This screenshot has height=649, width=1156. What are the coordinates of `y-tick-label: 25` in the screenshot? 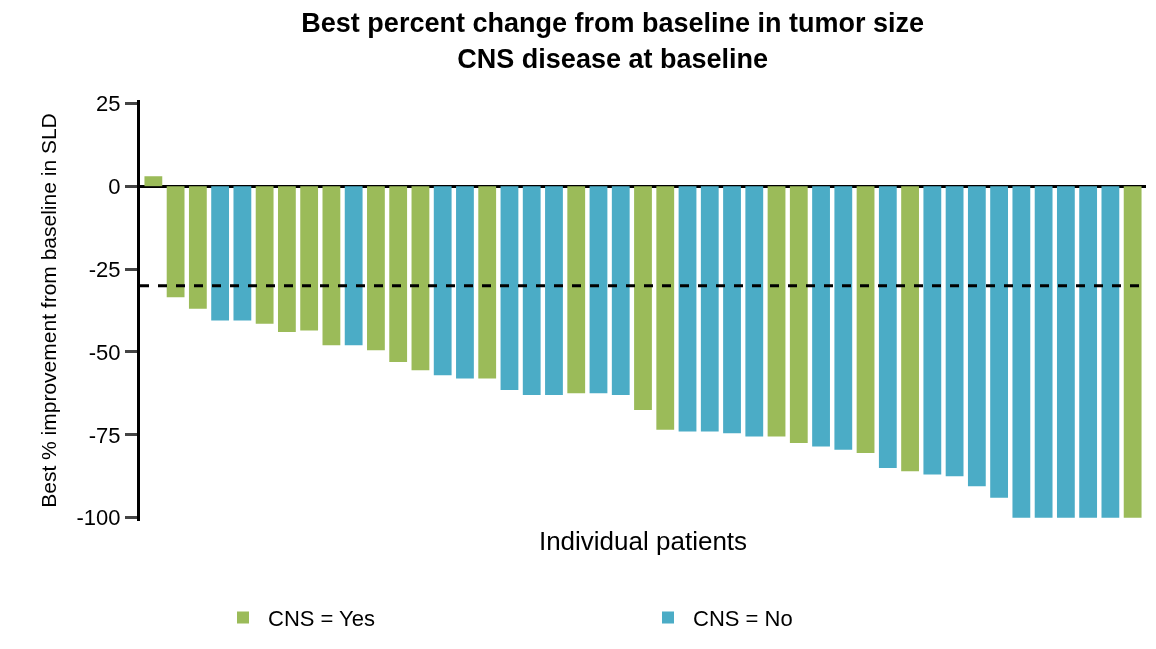 It's located at (108, 104).